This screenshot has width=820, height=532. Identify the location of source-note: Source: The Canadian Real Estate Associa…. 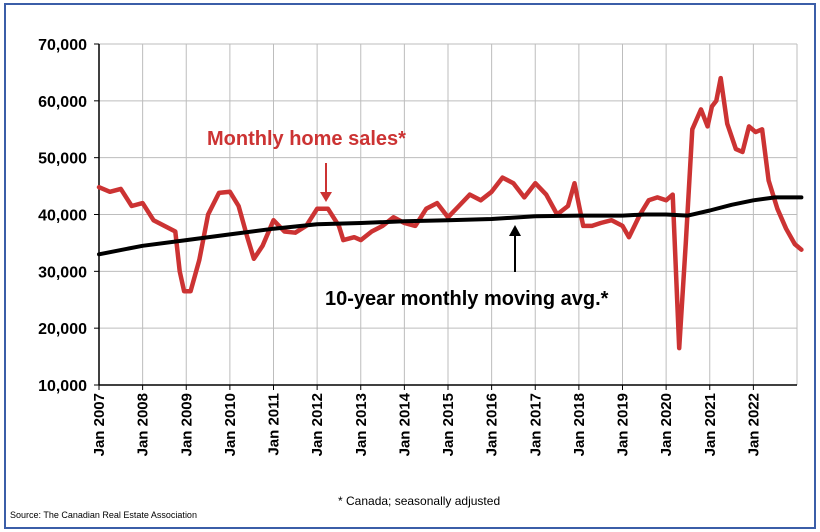
(103, 515).